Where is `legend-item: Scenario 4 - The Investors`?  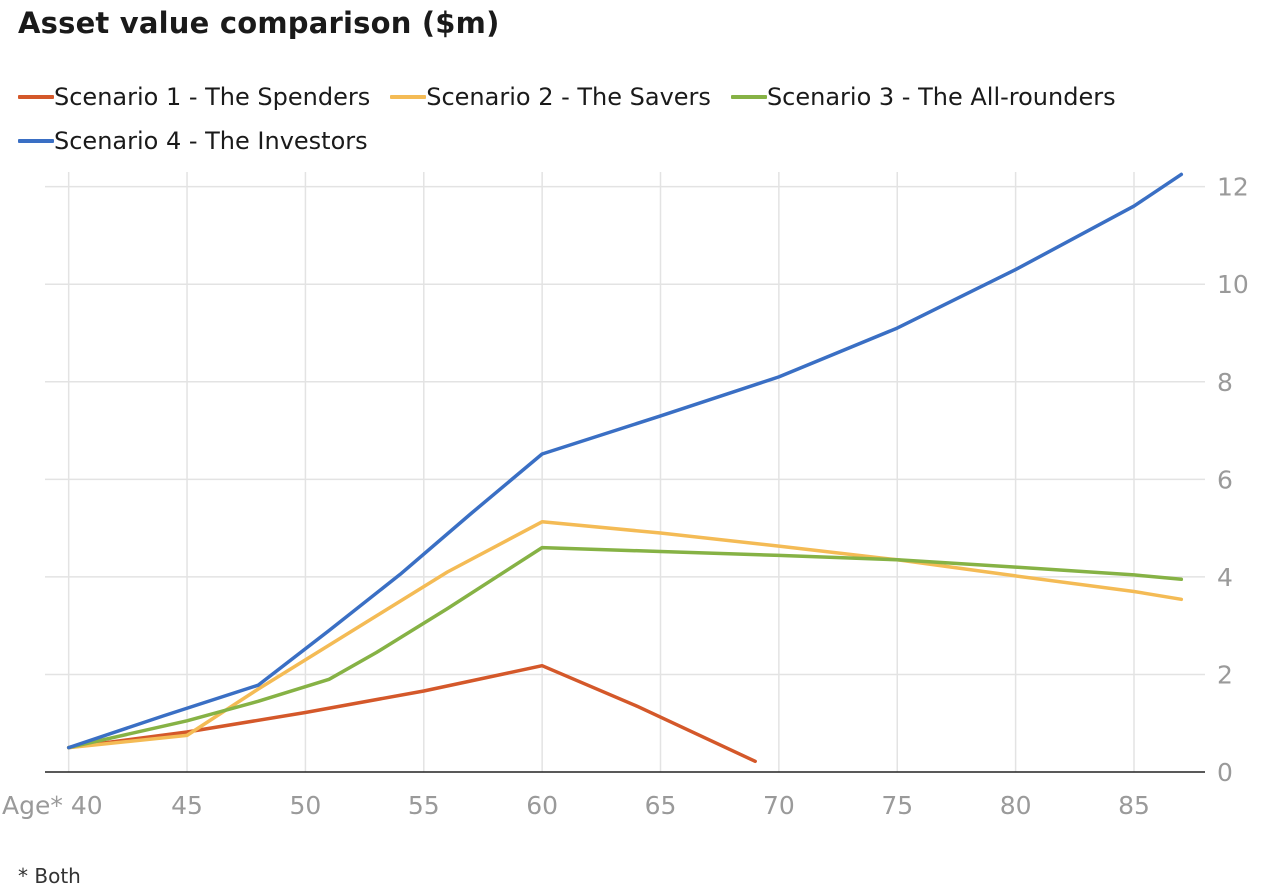 legend-item: Scenario 4 - The Investors is located at coordinates (193, 141).